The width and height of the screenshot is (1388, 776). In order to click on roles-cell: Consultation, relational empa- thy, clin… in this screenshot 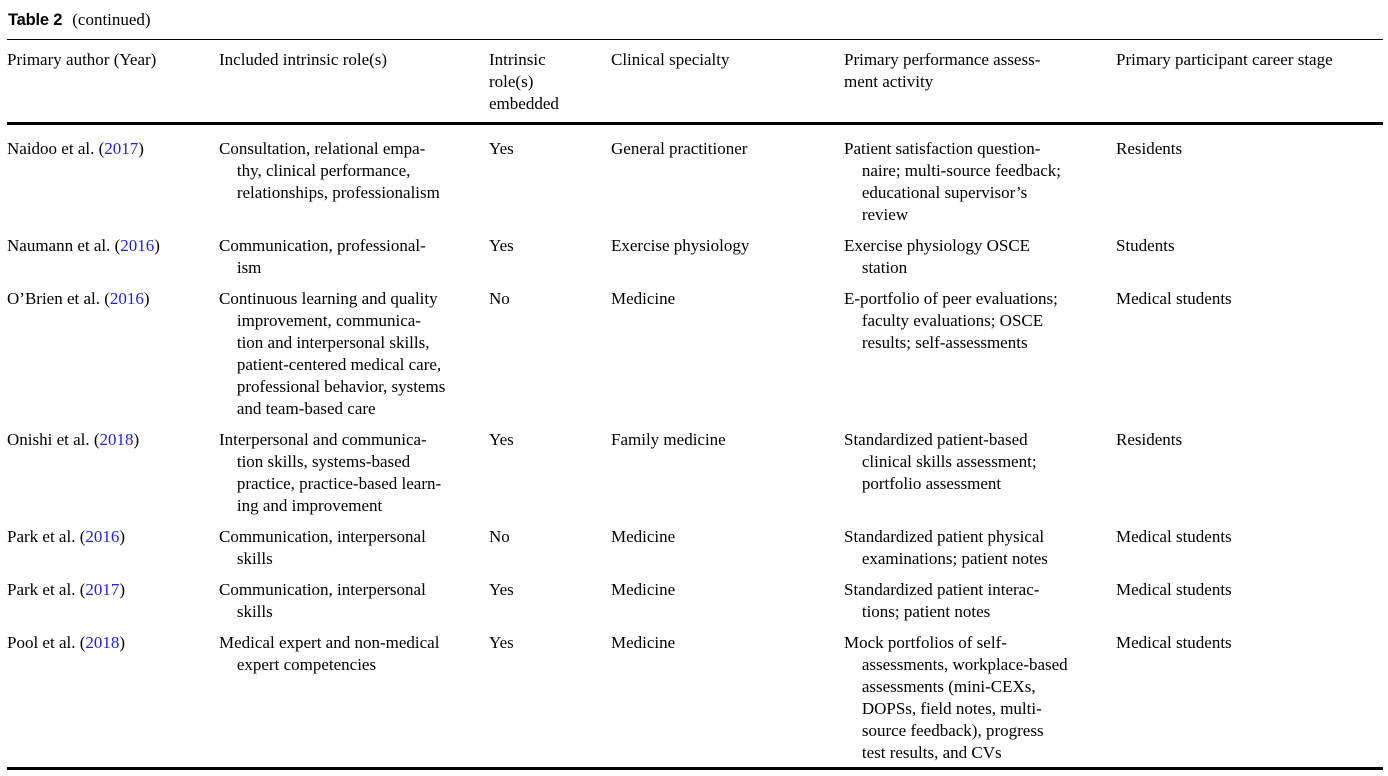, I will do `click(329, 170)`.